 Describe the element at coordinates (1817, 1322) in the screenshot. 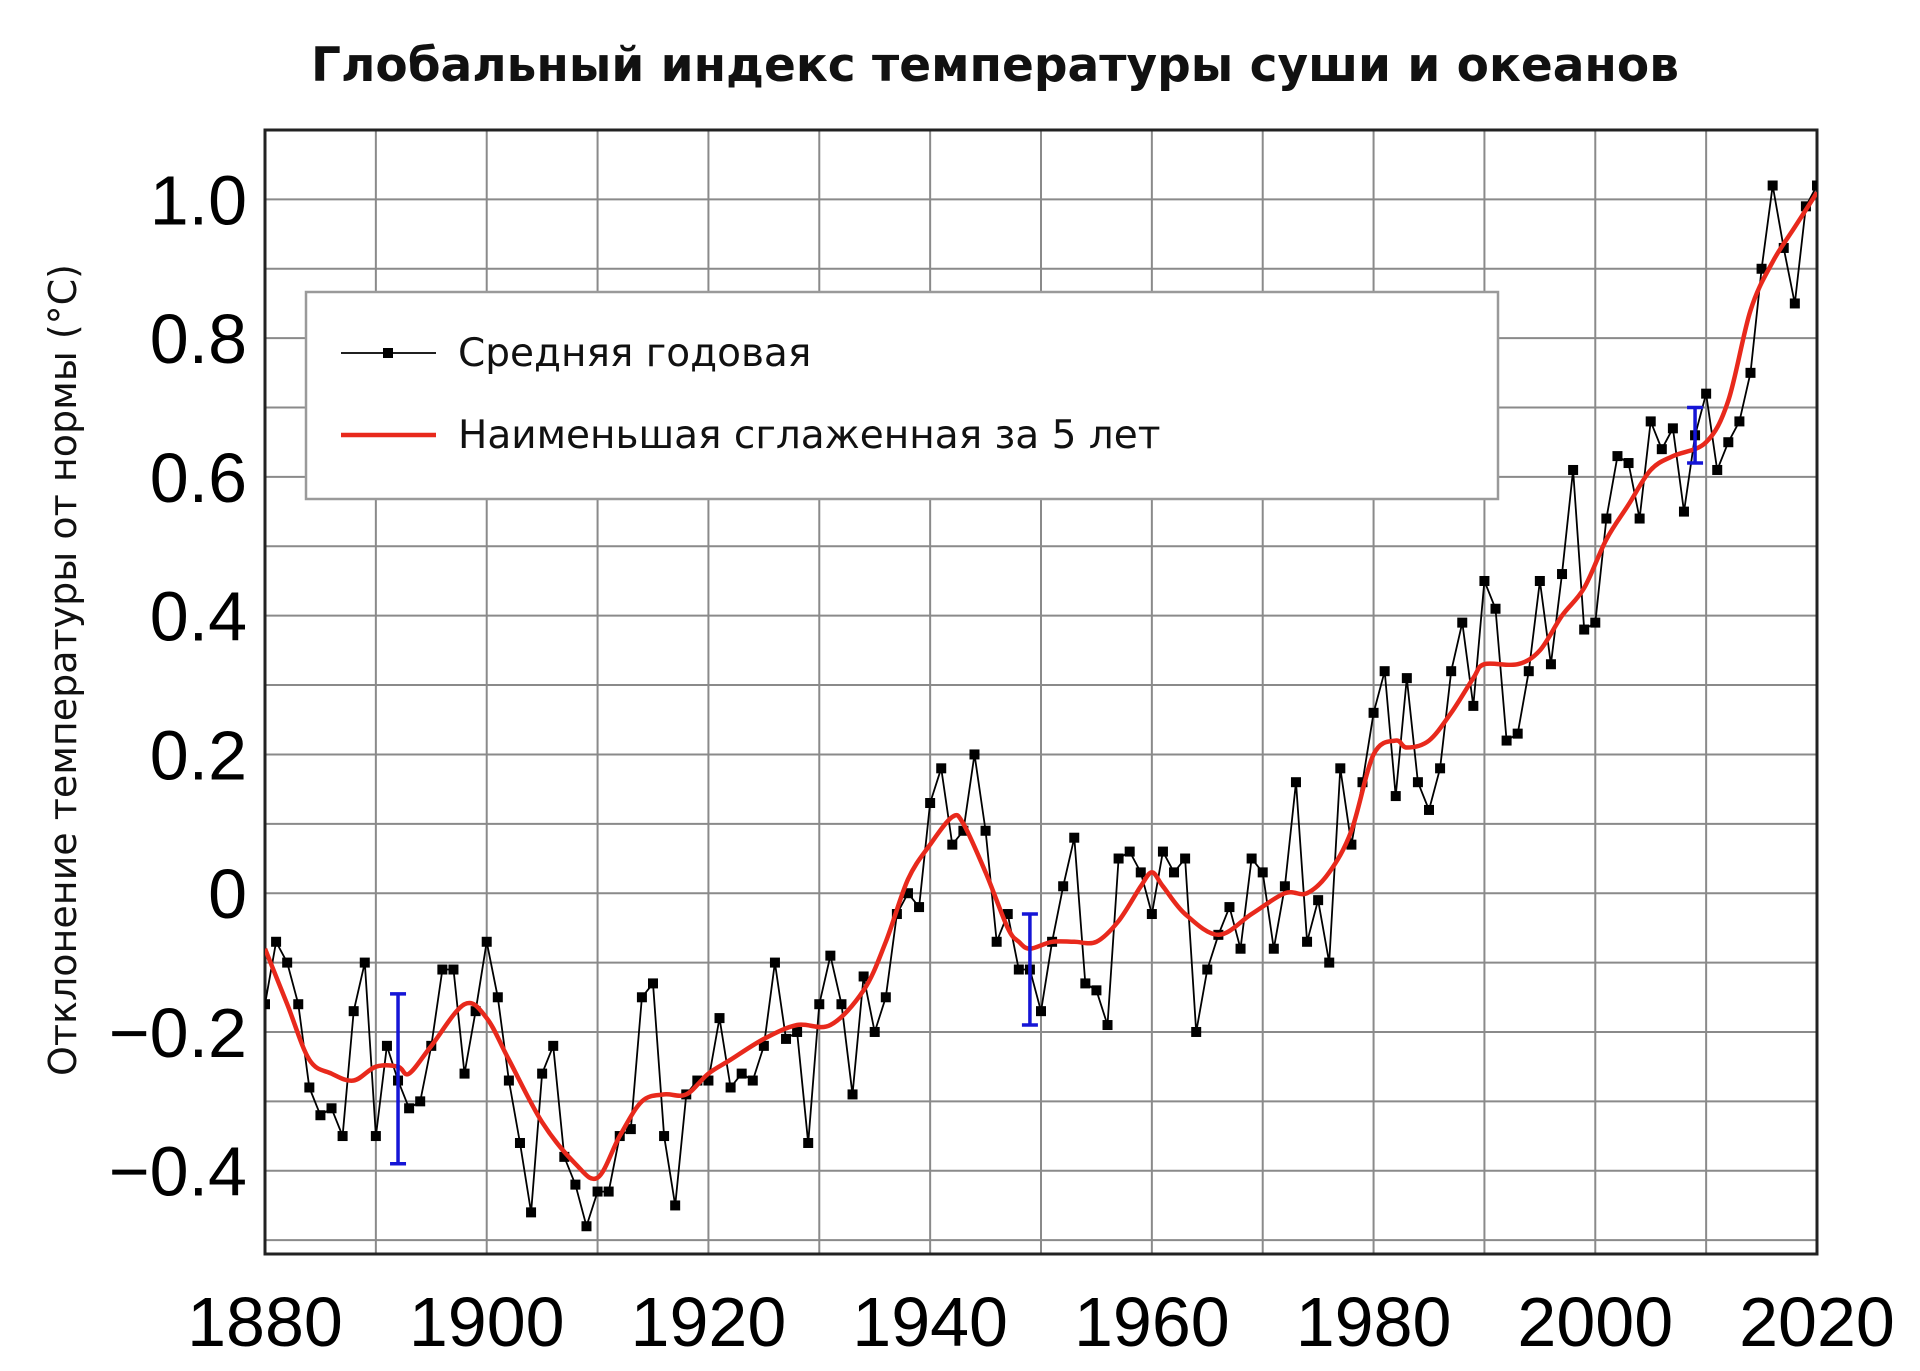

I see `x-tick-label: 2020` at that location.